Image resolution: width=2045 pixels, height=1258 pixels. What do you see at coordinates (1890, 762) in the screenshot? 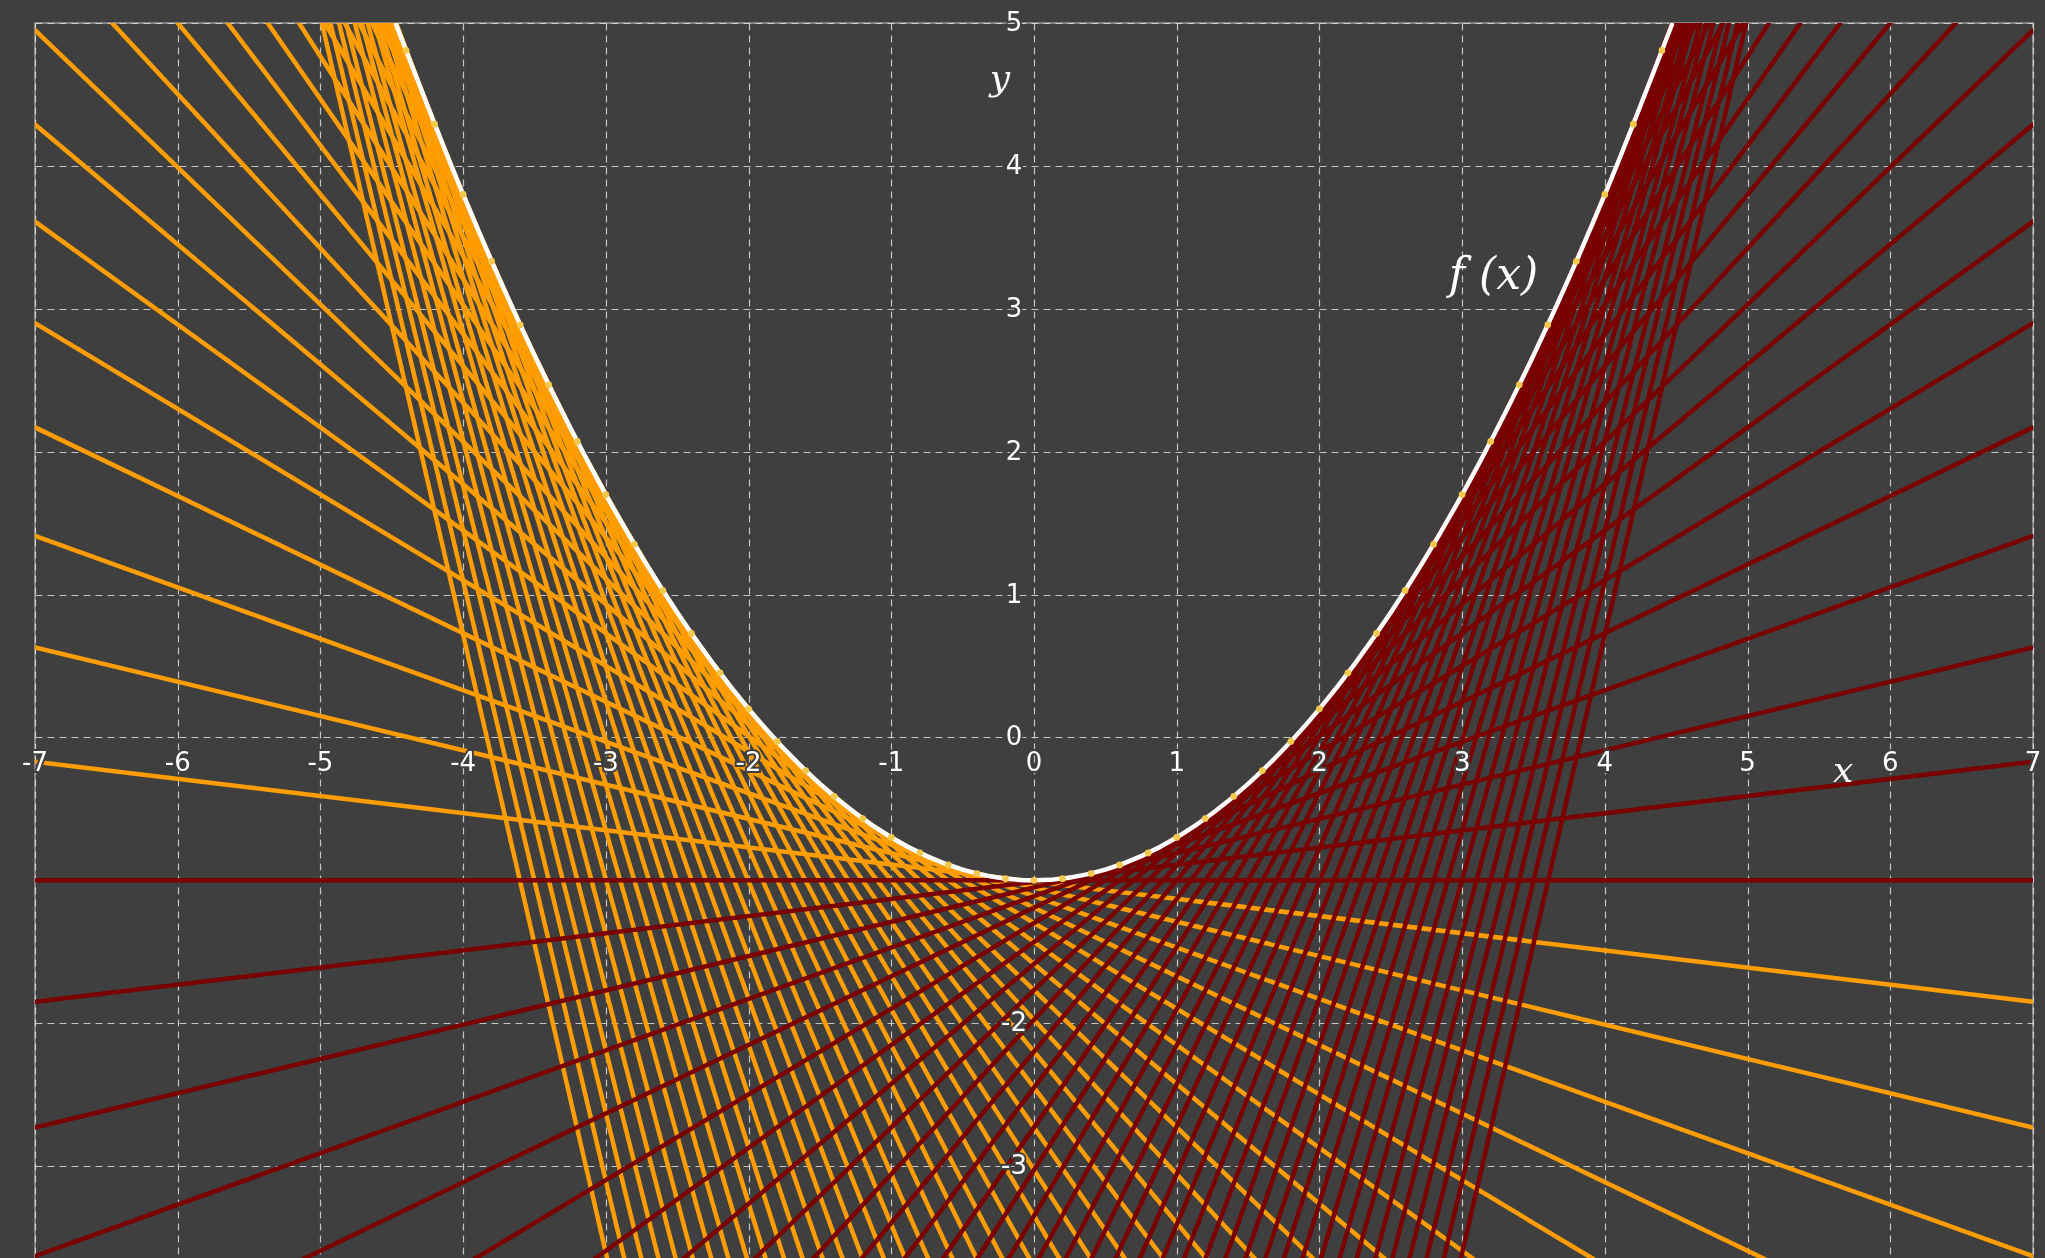
I see `x-tick-label: 6` at bounding box center [1890, 762].